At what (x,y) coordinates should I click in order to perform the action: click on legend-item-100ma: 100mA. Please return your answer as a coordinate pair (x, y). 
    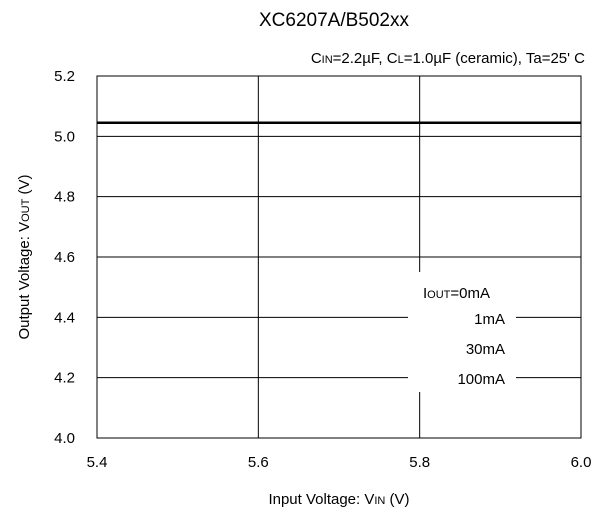
    Looking at the image, I should click on (481, 379).